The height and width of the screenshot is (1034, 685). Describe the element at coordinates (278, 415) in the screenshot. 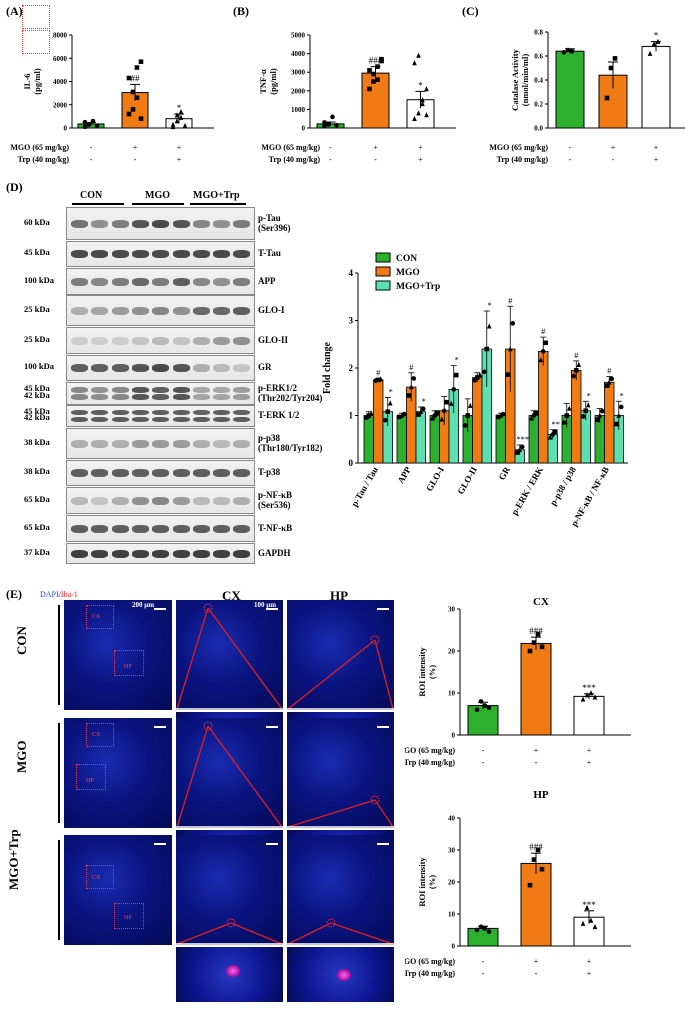

I see `blot-protein-label: T-ERK 1/2` at that location.